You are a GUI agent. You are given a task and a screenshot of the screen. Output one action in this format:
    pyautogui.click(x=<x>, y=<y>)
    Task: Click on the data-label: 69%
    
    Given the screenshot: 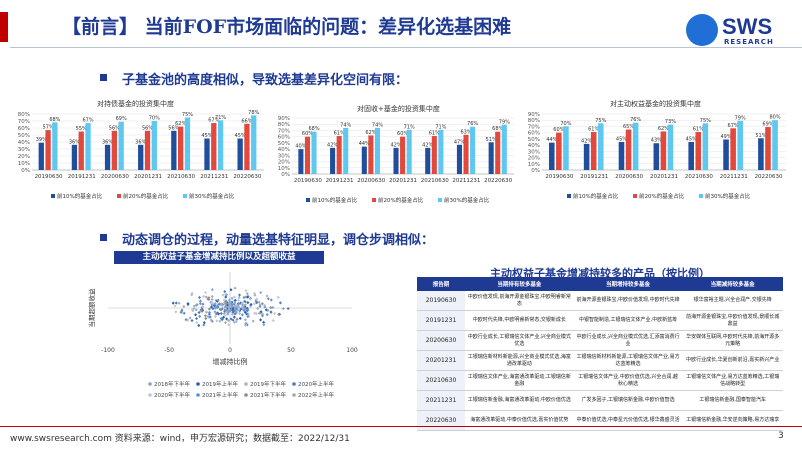 What is the action you would take?
    pyautogui.click(x=121, y=119)
    